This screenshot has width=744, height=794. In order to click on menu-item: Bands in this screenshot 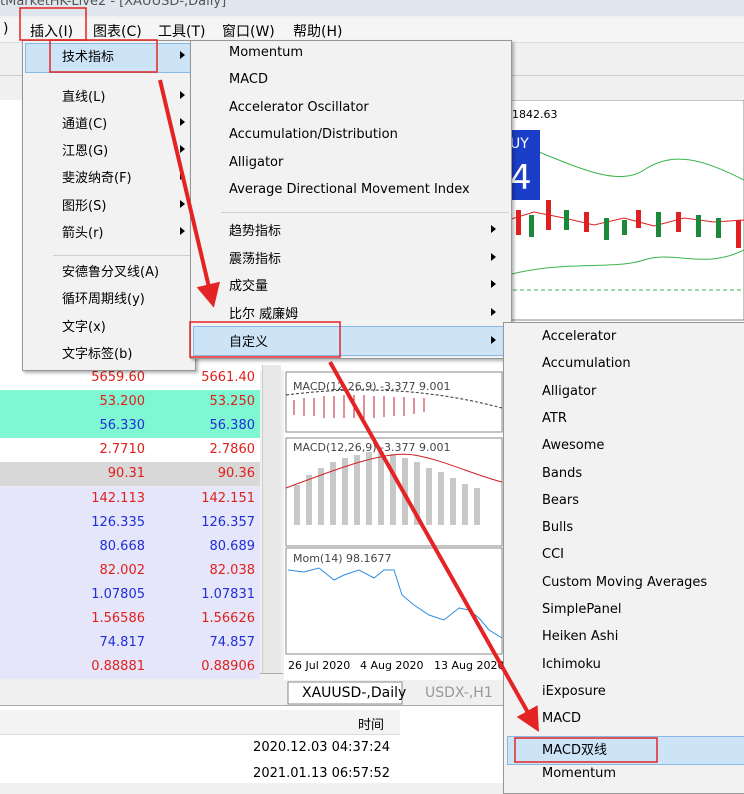, I will do `click(562, 473)`.